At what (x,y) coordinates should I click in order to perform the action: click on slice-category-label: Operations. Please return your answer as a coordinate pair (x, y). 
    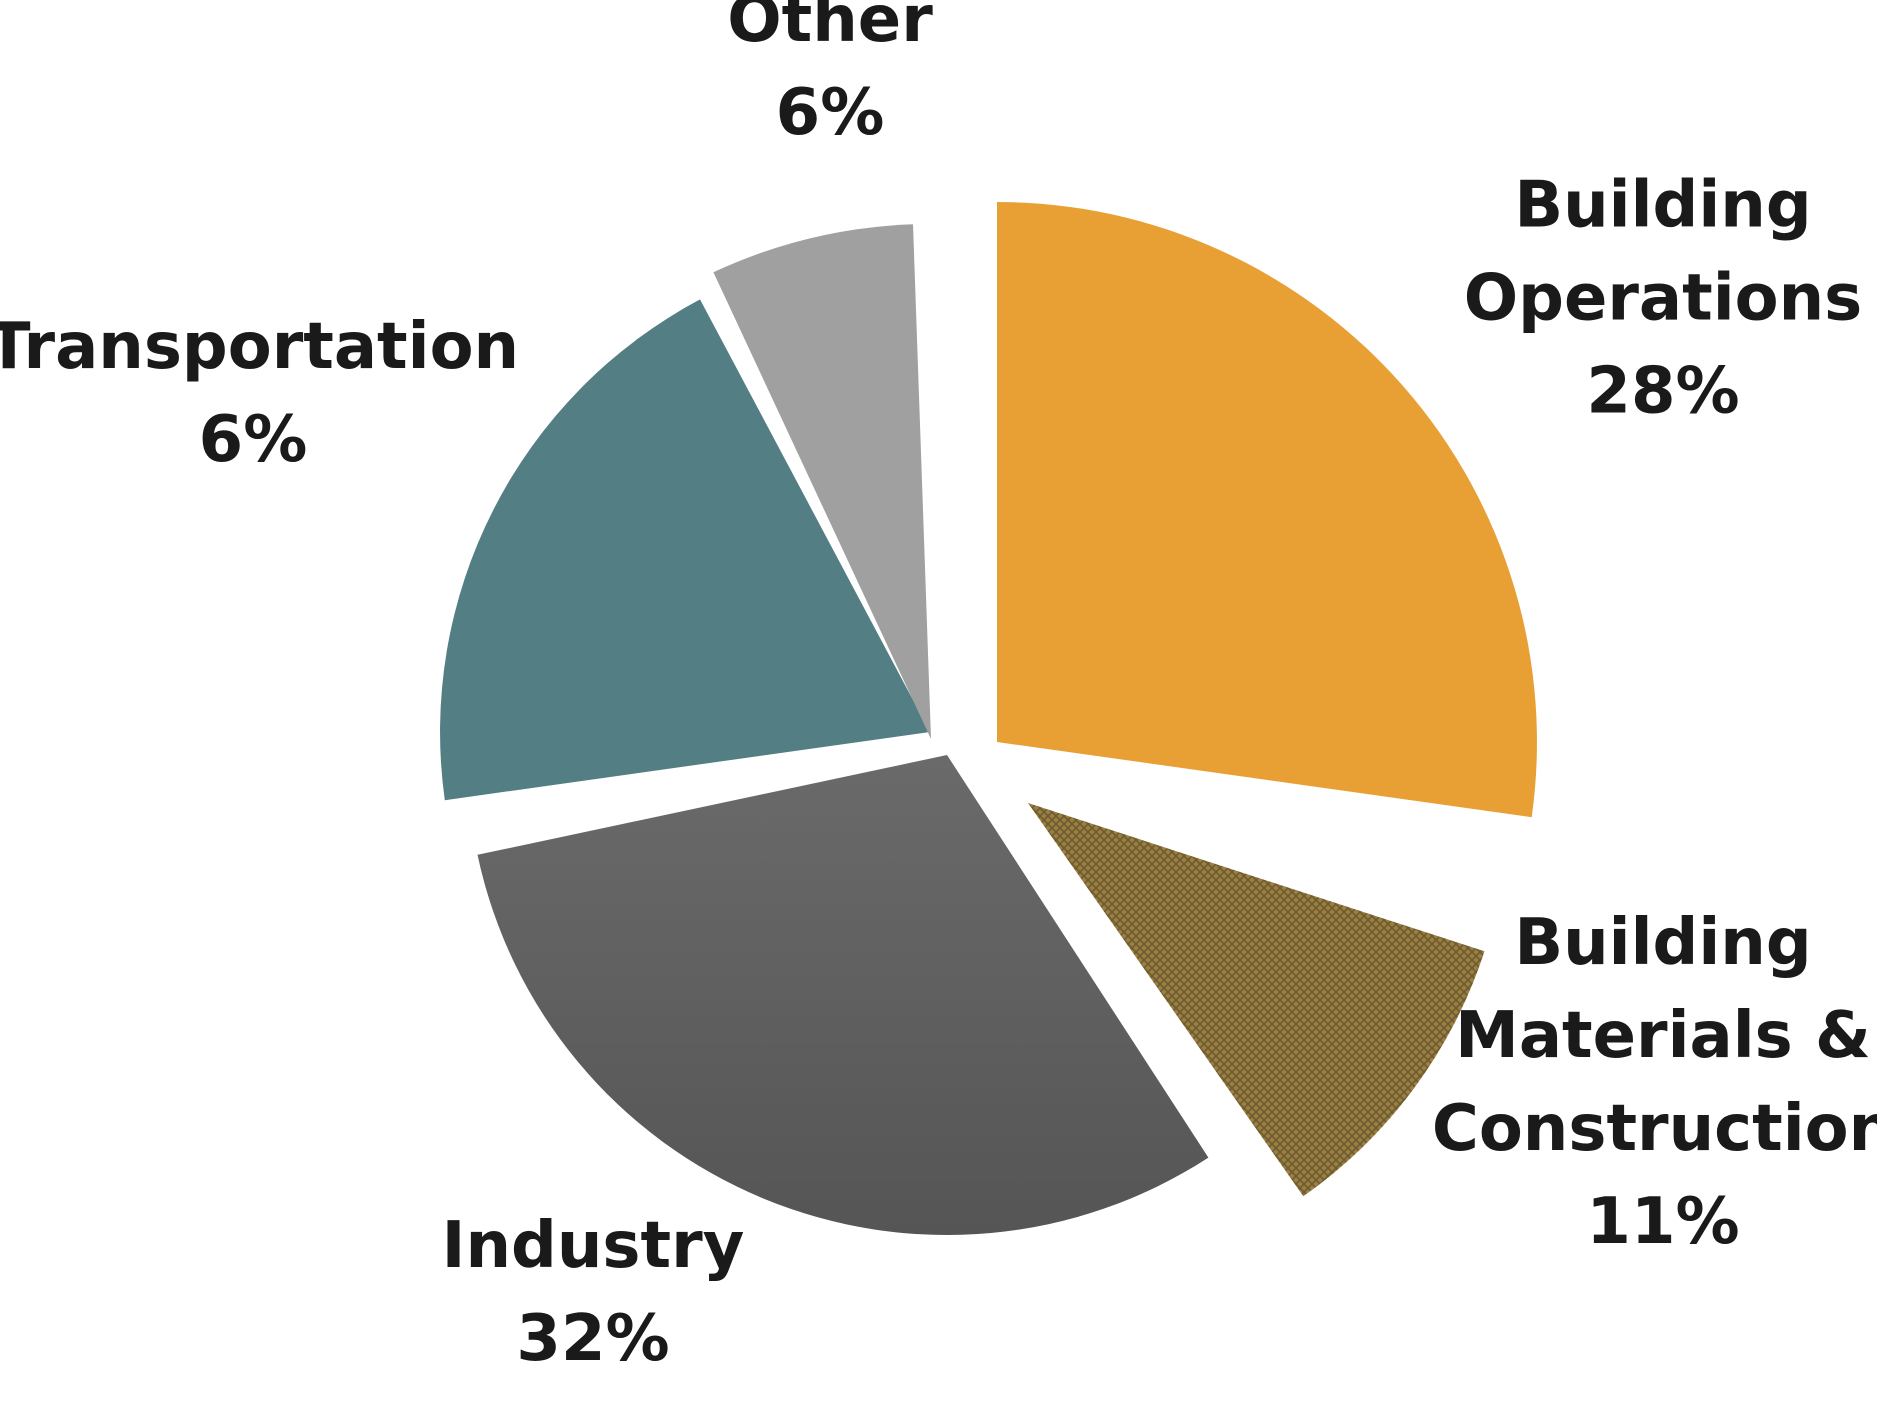
    Looking at the image, I should click on (1663, 299).